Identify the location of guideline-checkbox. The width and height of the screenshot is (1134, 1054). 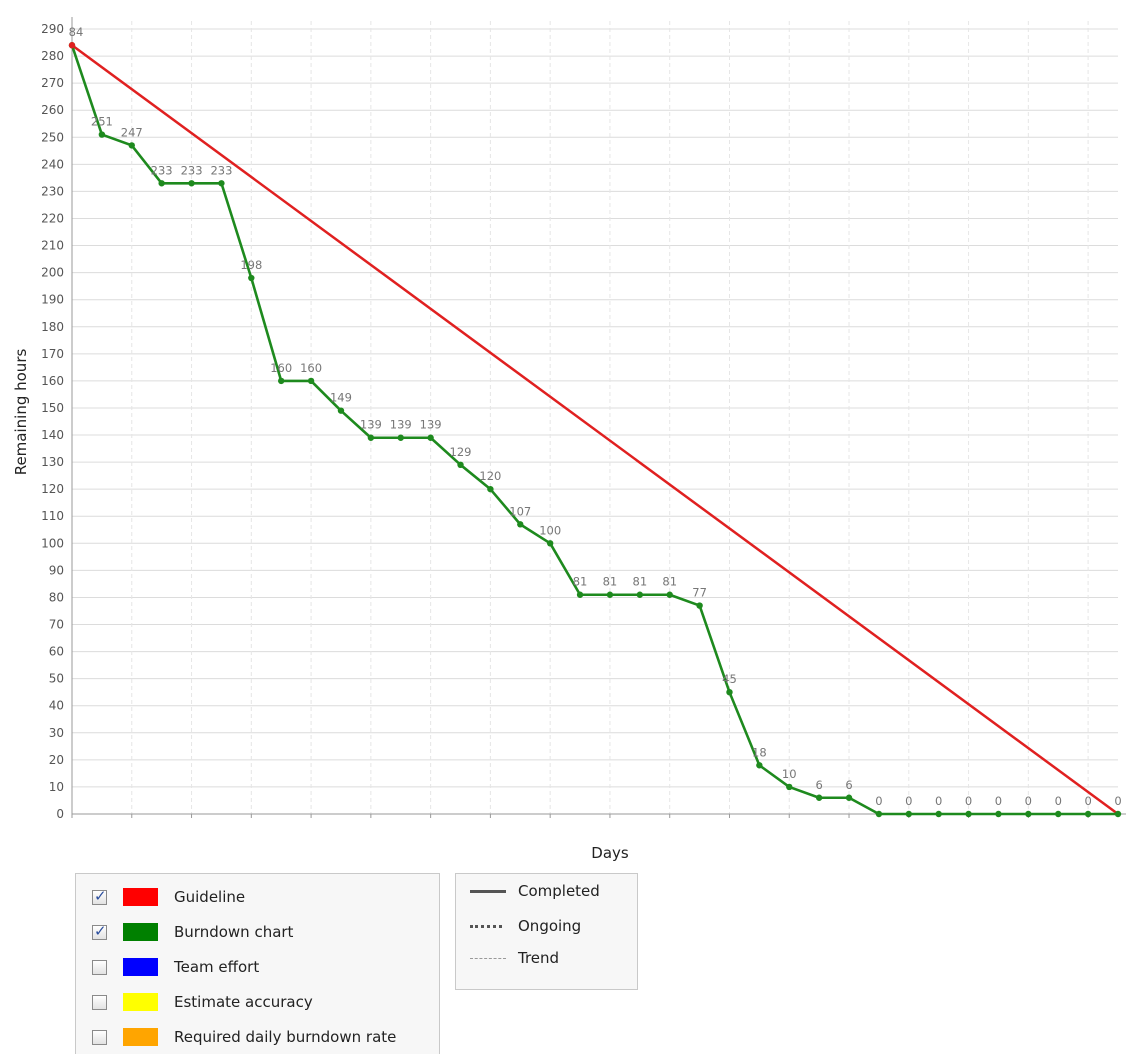
(99, 896).